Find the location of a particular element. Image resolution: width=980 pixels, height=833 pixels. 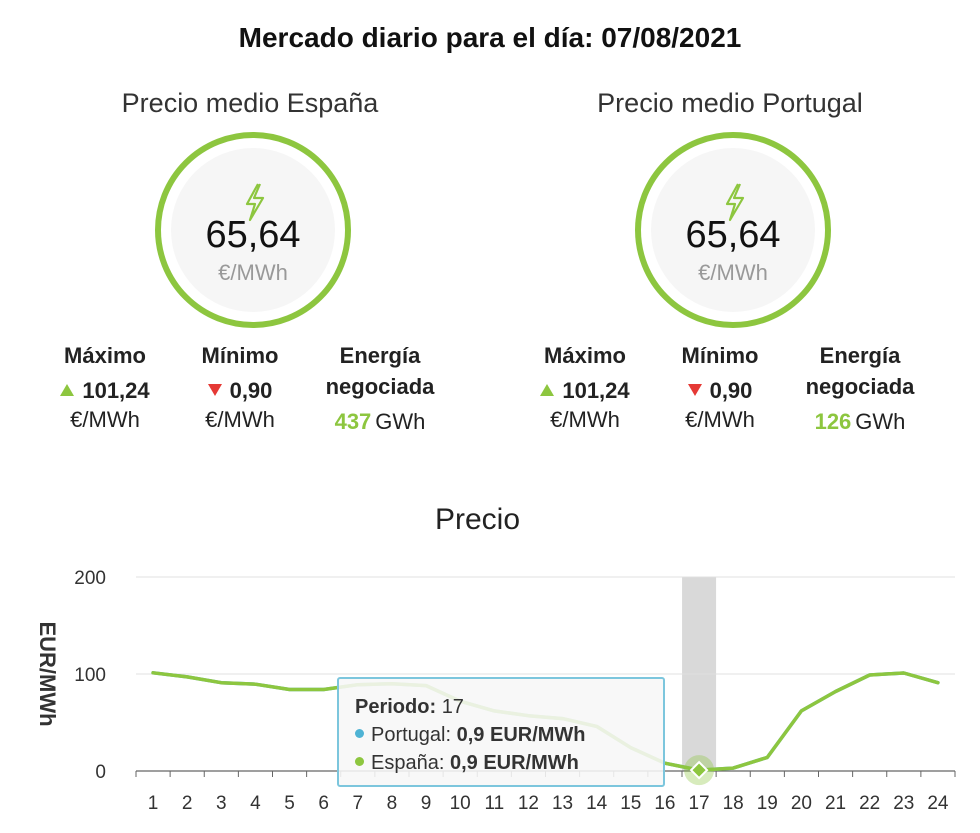

x-tick-label: 8 is located at coordinates (392, 803).